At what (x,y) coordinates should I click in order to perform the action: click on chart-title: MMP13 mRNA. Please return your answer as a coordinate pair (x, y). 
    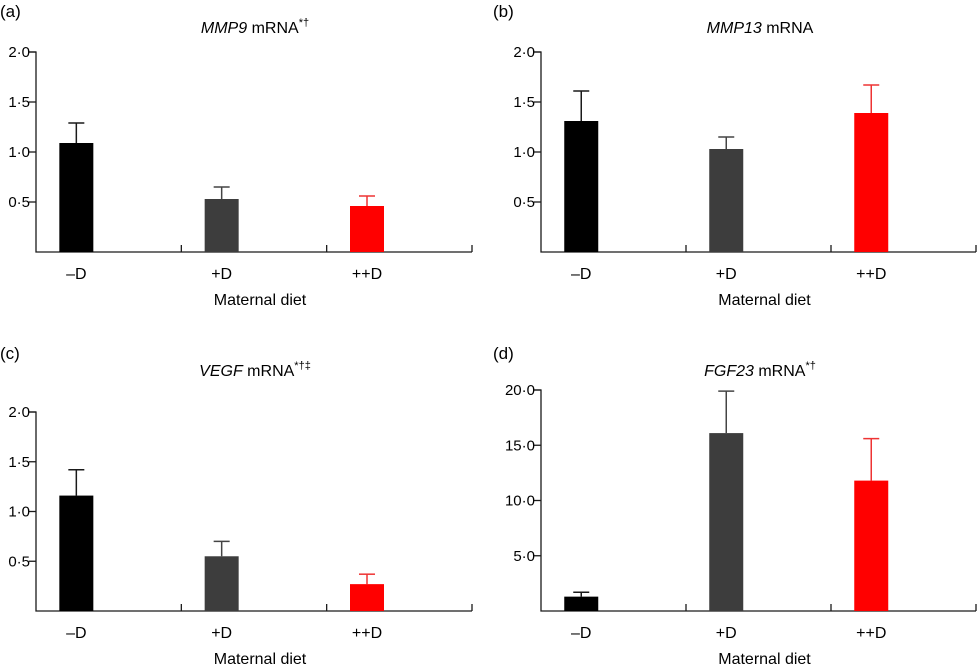
    Looking at the image, I should click on (760, 28).